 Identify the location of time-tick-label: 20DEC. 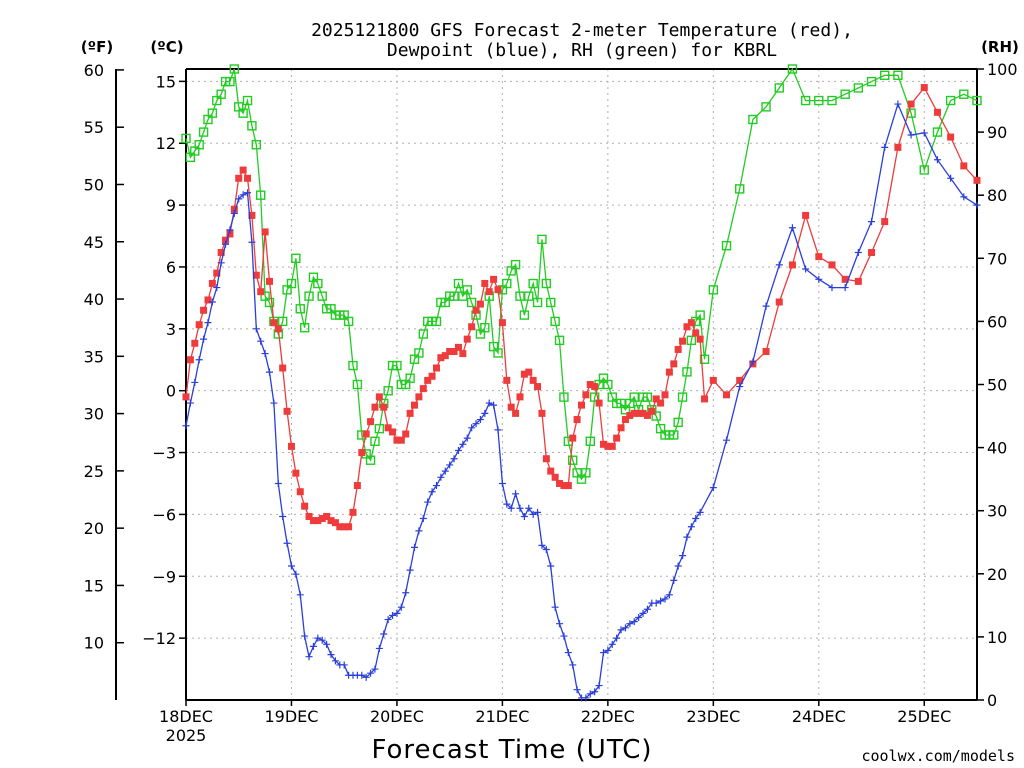
(397, 716).